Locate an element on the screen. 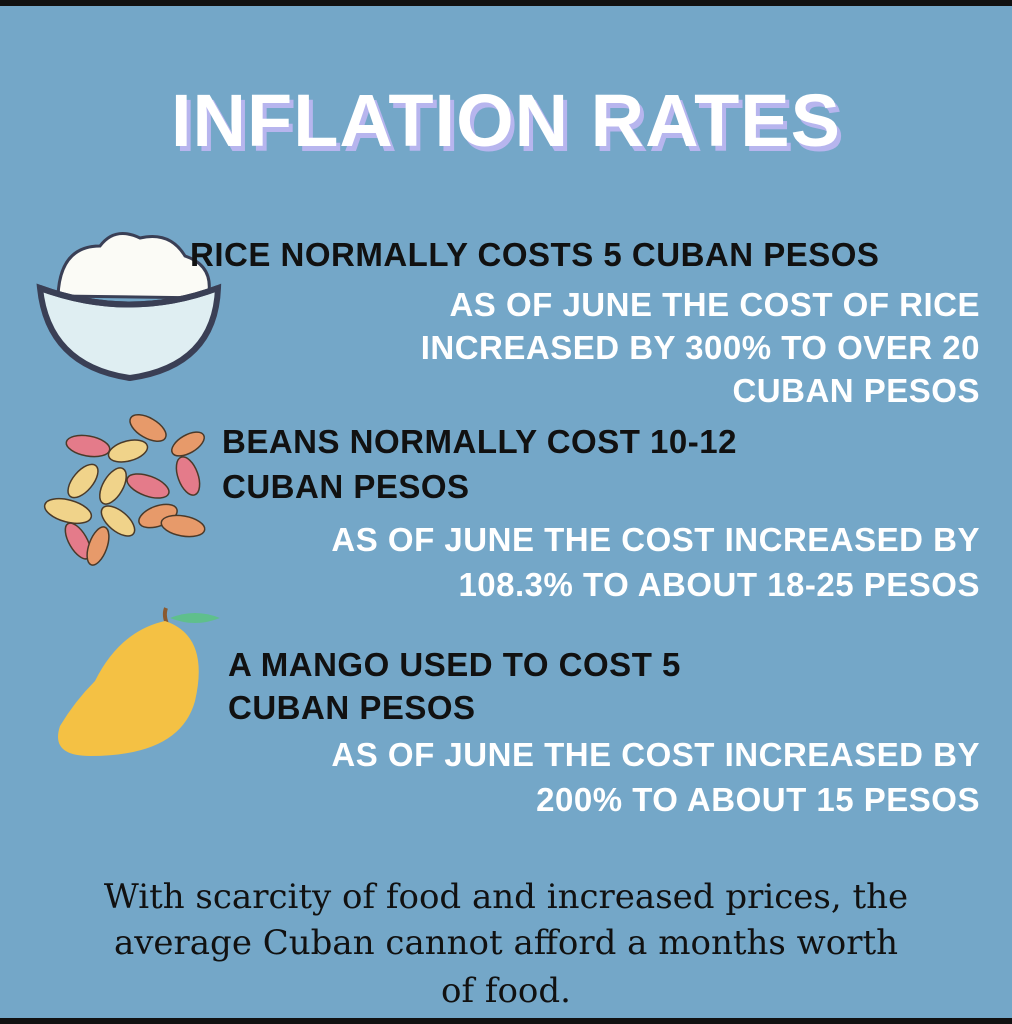 The height and width of the screenshot is (1024, 1012). footer-line: of food. is located at coordinates (506, 991).